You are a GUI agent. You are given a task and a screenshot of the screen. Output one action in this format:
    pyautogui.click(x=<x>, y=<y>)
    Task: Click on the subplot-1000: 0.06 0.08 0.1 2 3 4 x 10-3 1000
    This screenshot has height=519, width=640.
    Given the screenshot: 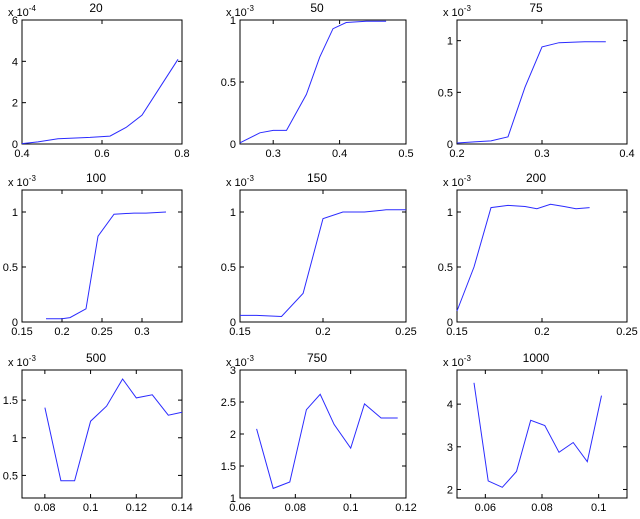 What is the action you would take?
    pyautogui.click(x=535, y=432)
    